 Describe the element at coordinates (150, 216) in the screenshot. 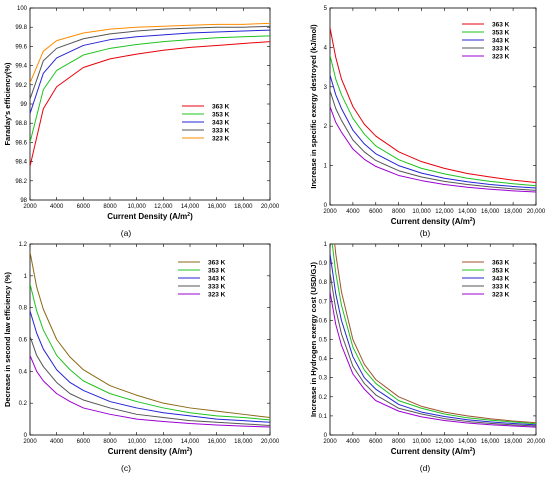

I see `x-axis-label: Current Density (A/m2)` at that location.